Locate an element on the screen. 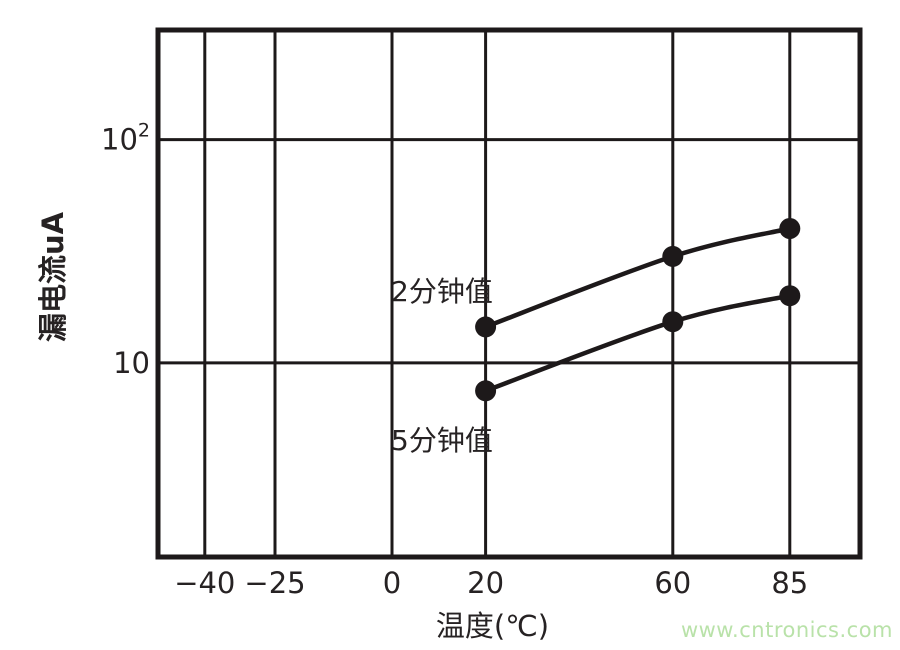 Image resolution: width=900 pixels, height=650 pixels. x-tick-label: 0 is located at coordinates (392, 583).